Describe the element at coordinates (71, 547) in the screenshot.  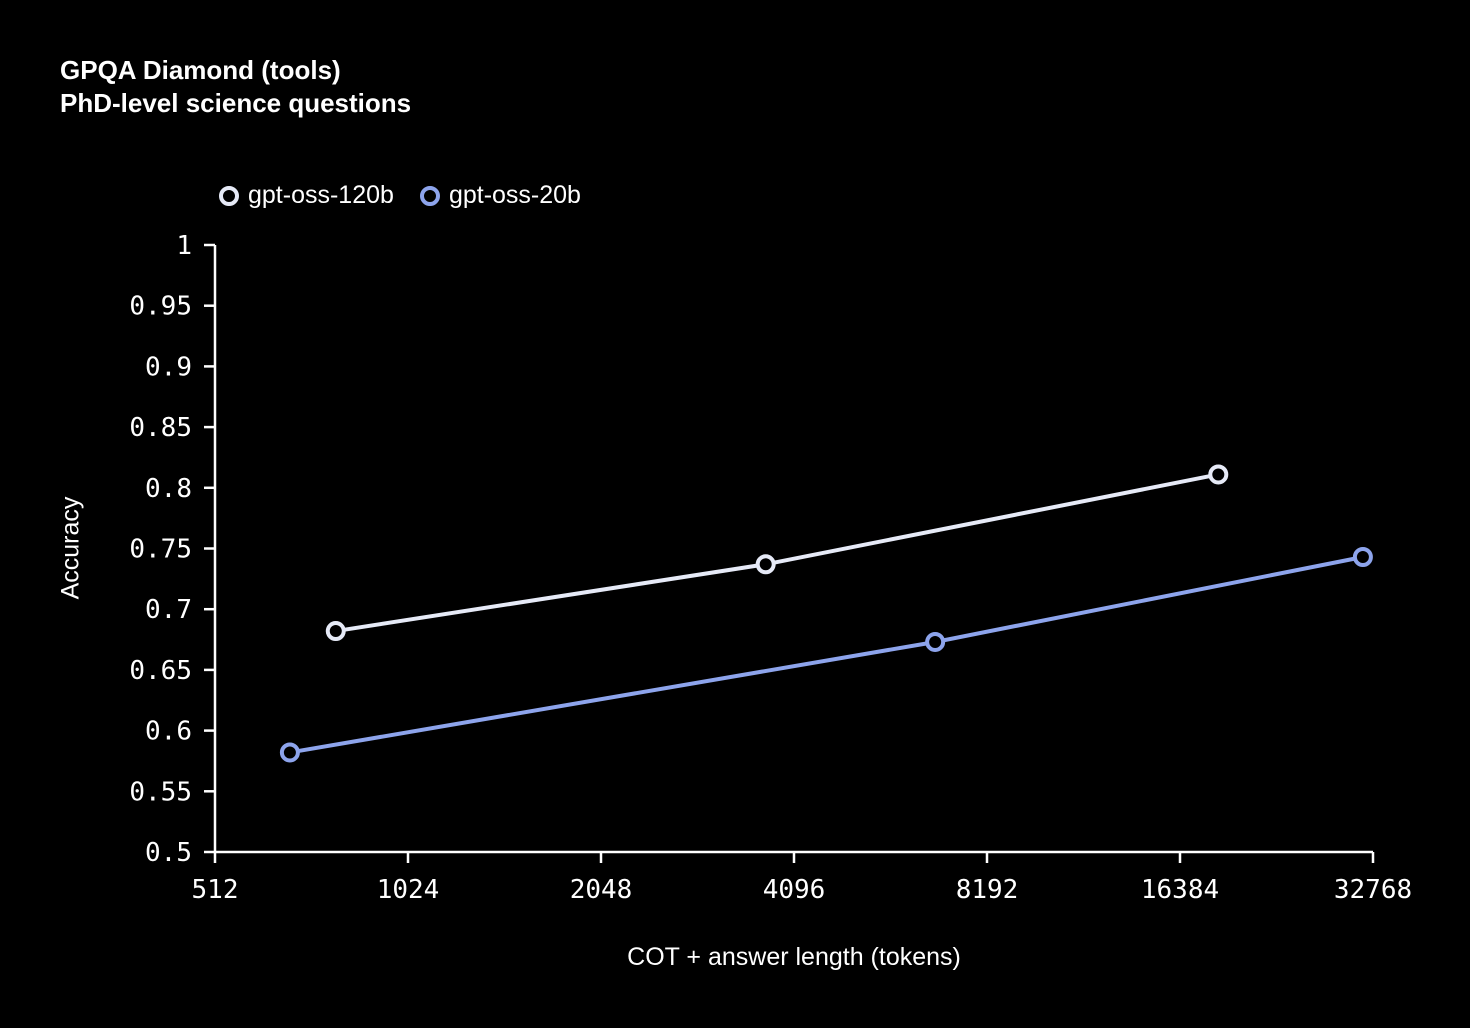
I see `y-axis-title: Accuracy` at that location.